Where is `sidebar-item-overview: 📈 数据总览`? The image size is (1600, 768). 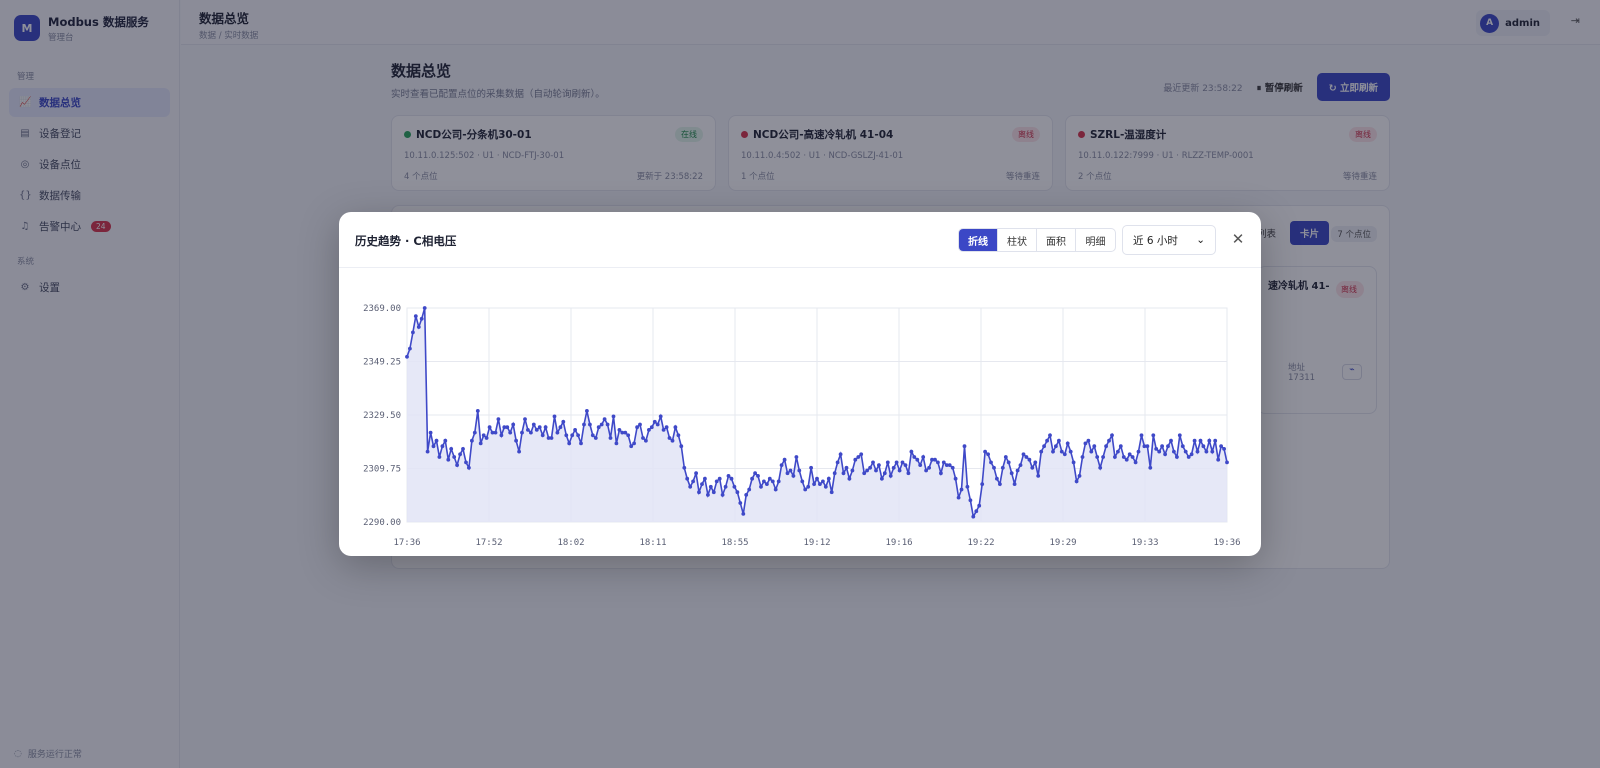
sidebar-item-overview: 📈 数据总览 is located at coordinates (89, 102).